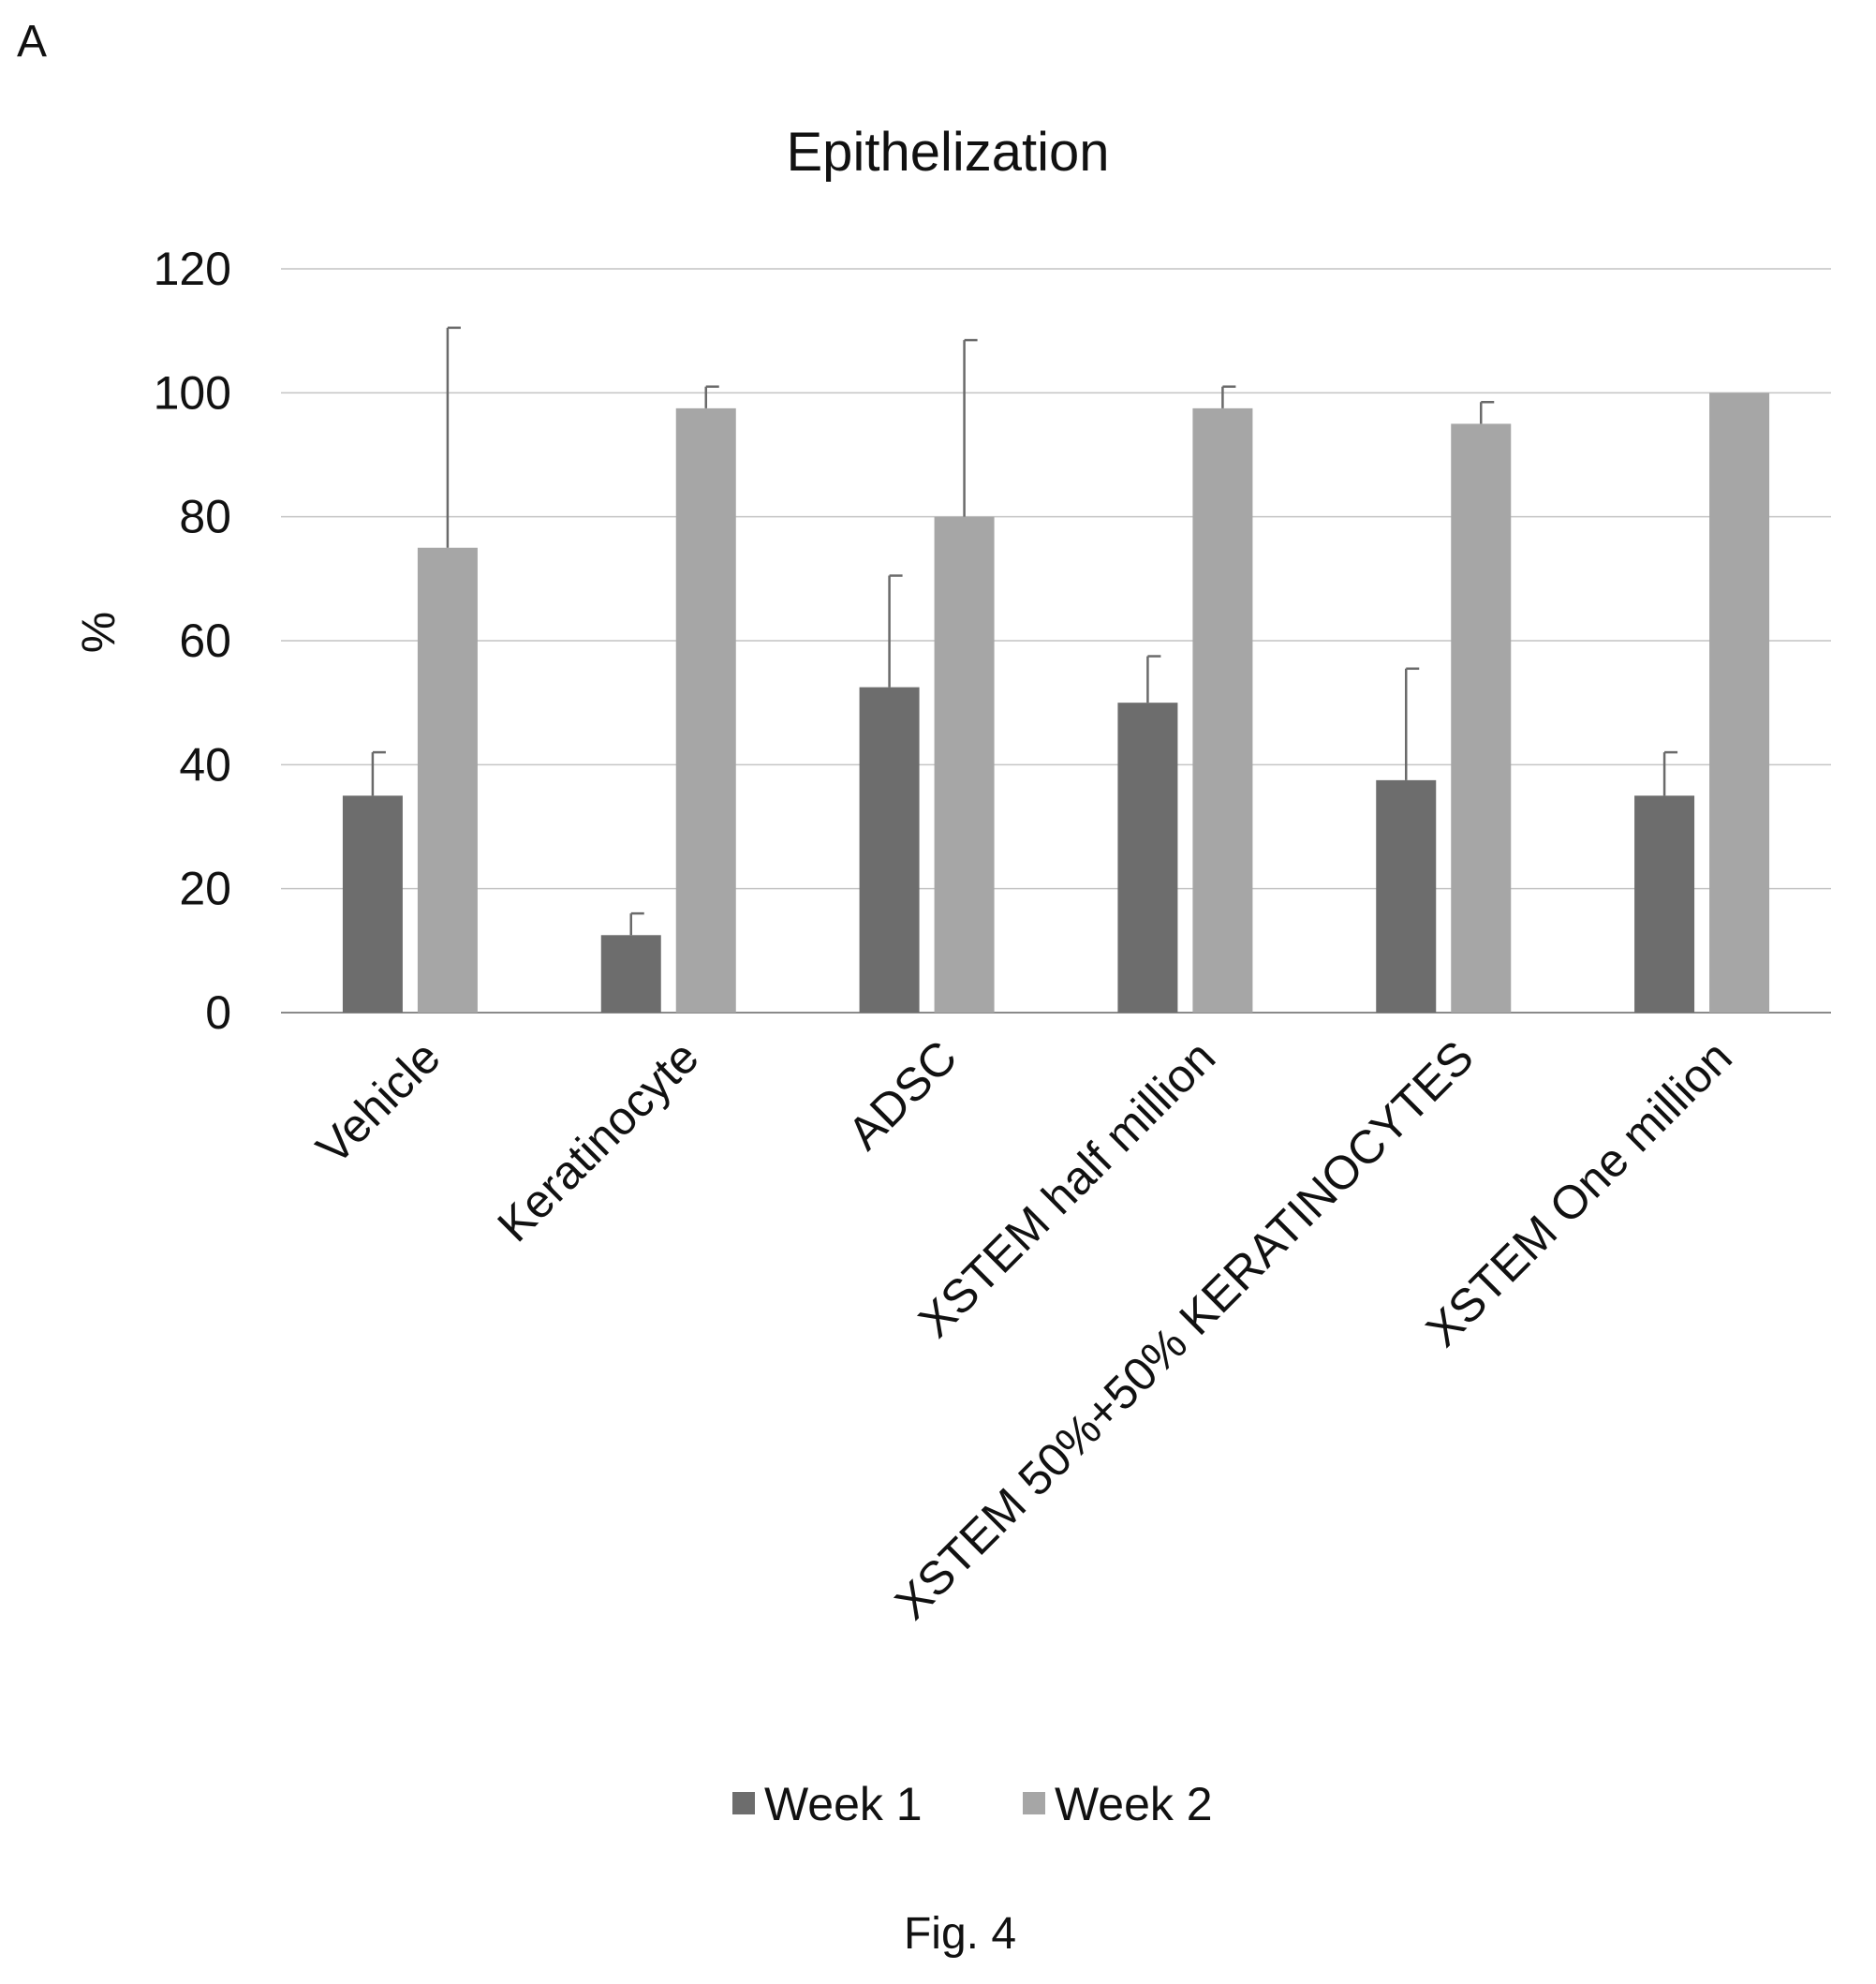  Describe the element at coordinates (218, 1013) in the screenshot. I see `y-tick-label: 0` at that location.